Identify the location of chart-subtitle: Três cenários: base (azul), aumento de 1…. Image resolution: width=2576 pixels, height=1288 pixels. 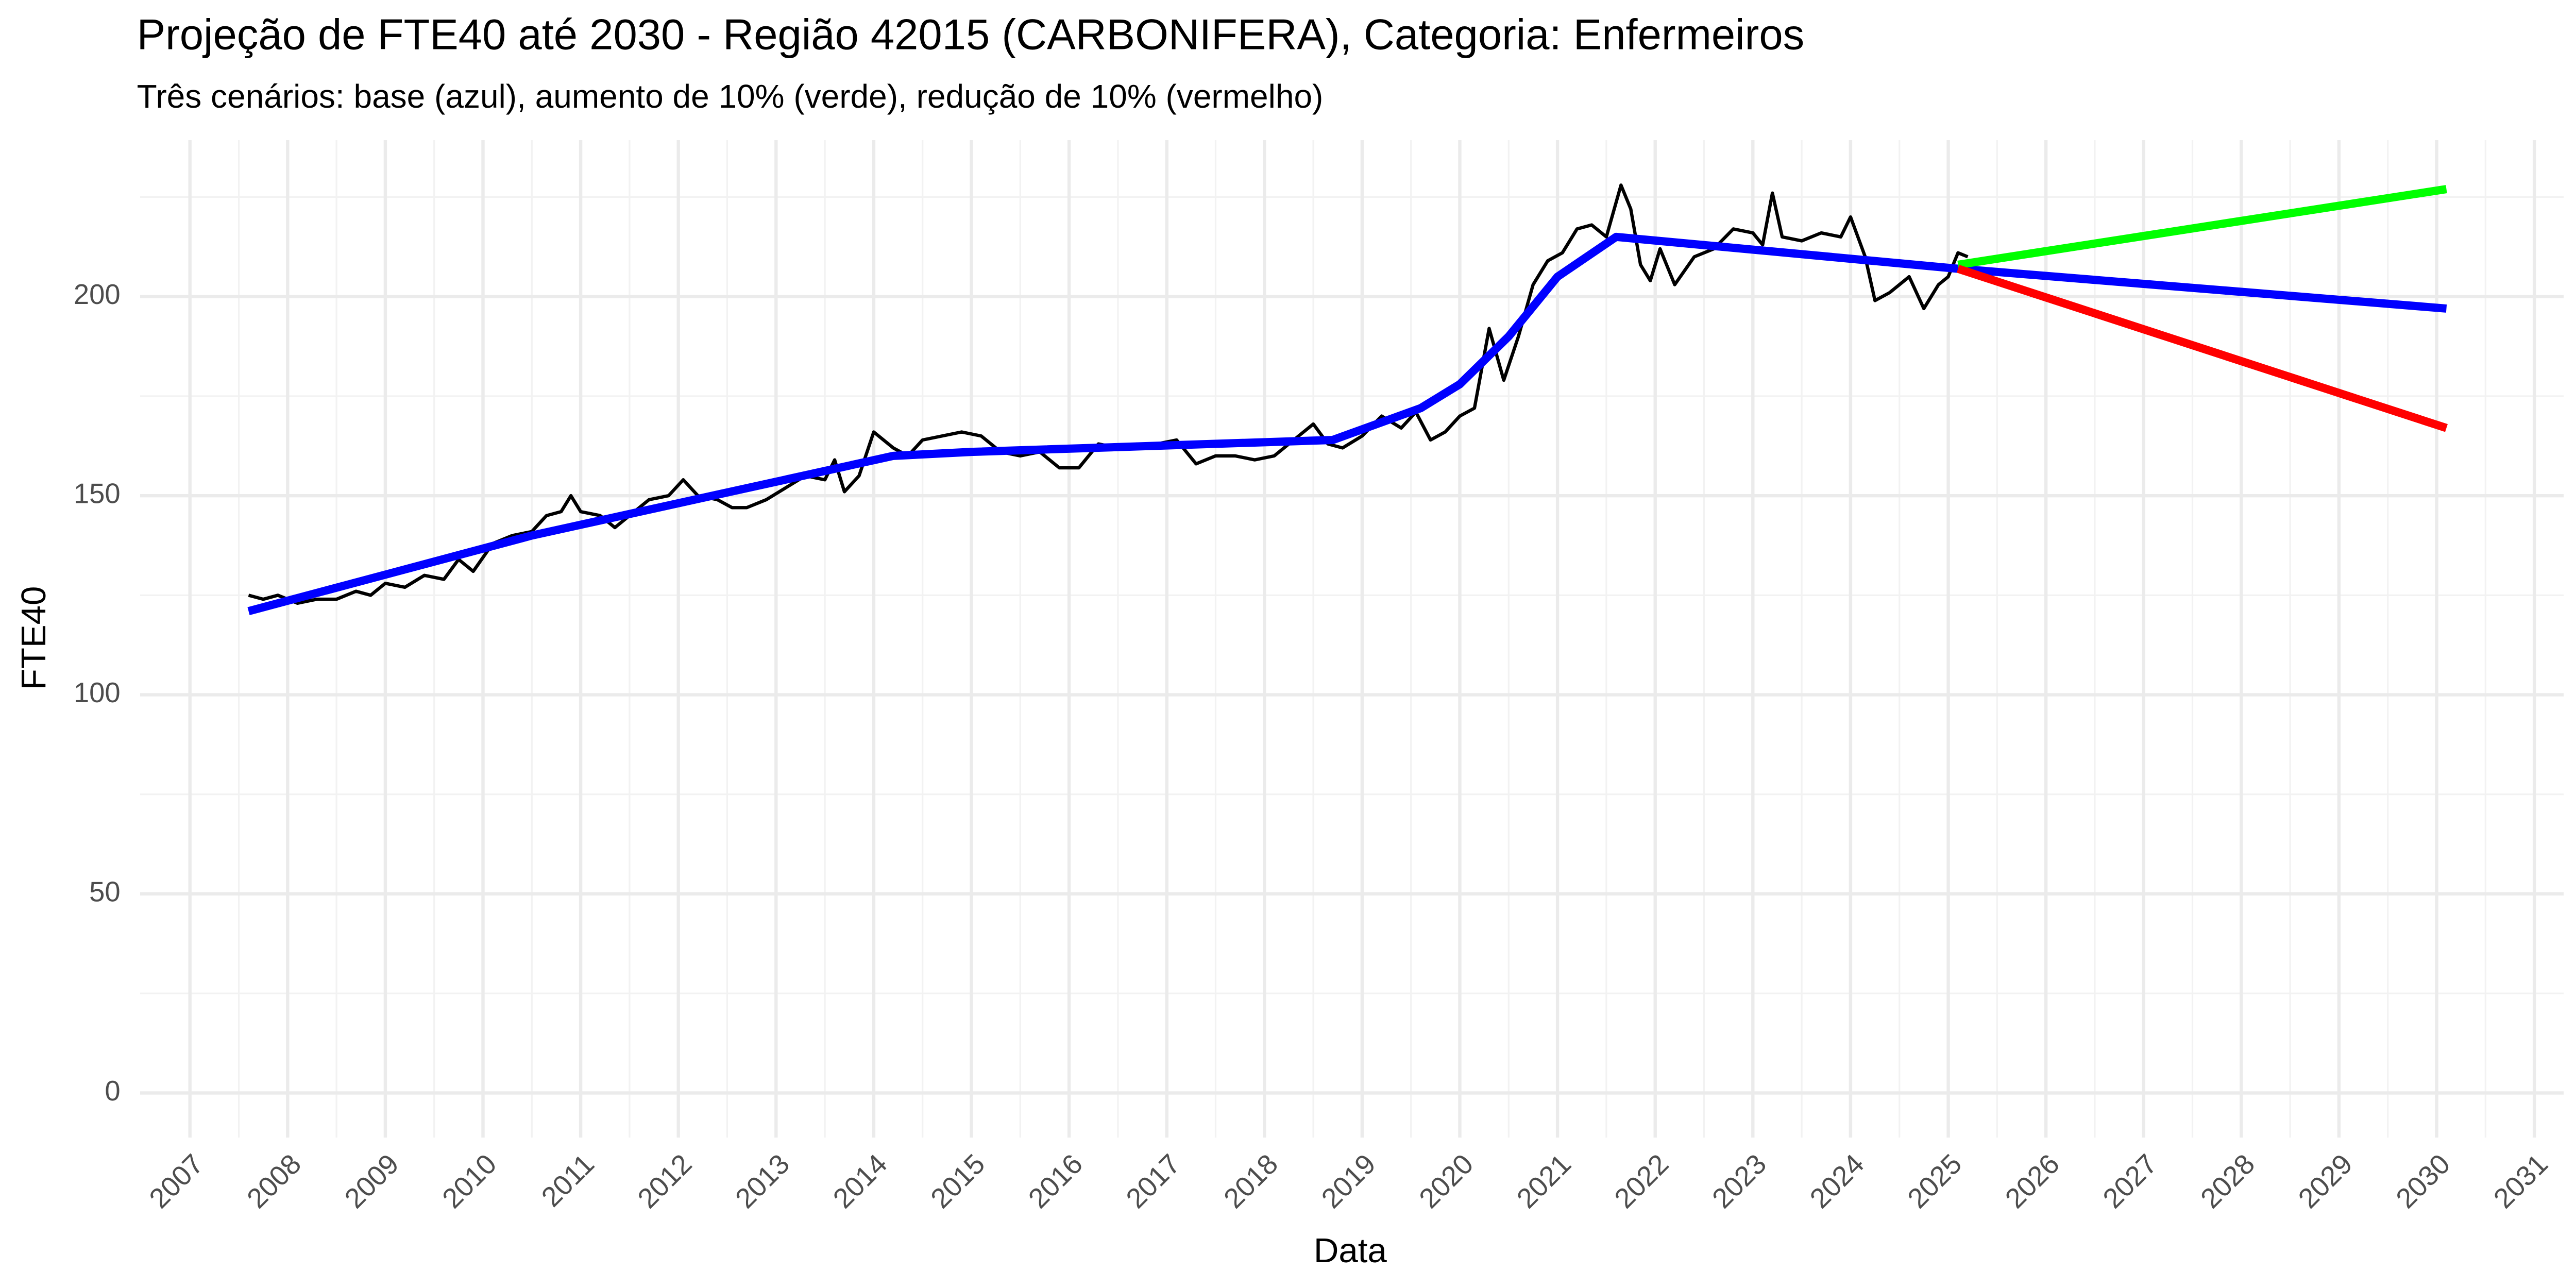
(730, 96).